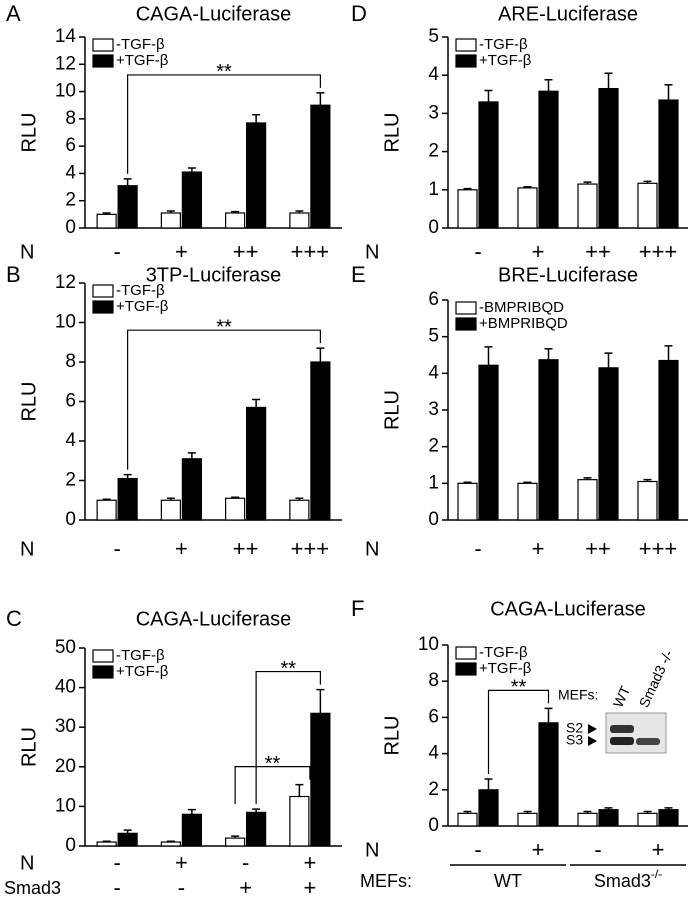 The height and width of the screenshot is (900, 689). Describe the element at coordinates (386, 881) in the screenshot. I see `group-row-label: MEFs:` at that location.